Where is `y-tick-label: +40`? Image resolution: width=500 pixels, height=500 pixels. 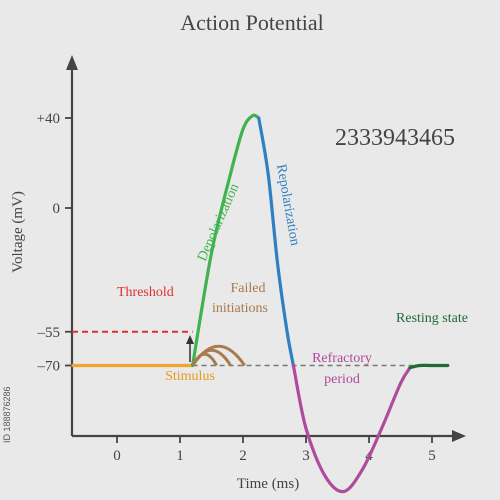 y-tick-label: +40 is located at coordinates (48, 119).